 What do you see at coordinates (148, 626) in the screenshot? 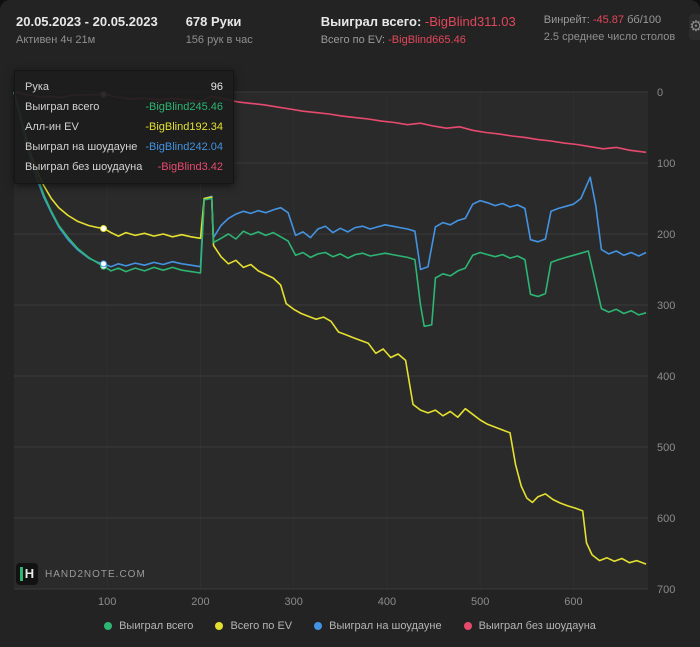
I see `legend-item-won-total: Выиграл всего` at bounding box center [148, 626].